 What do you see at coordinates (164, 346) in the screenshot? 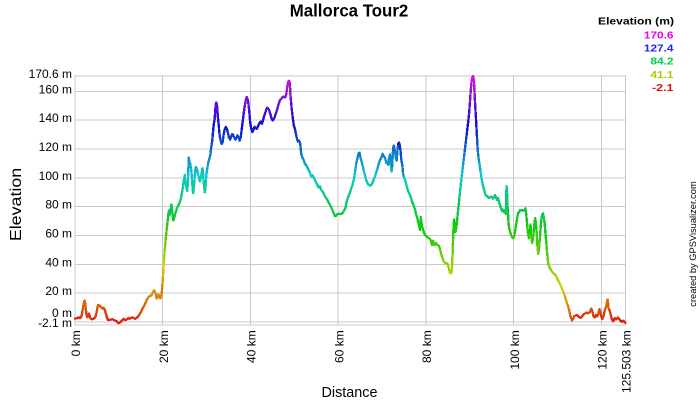
I see `svg-text: 20 km` at bounding box center [164, 346].